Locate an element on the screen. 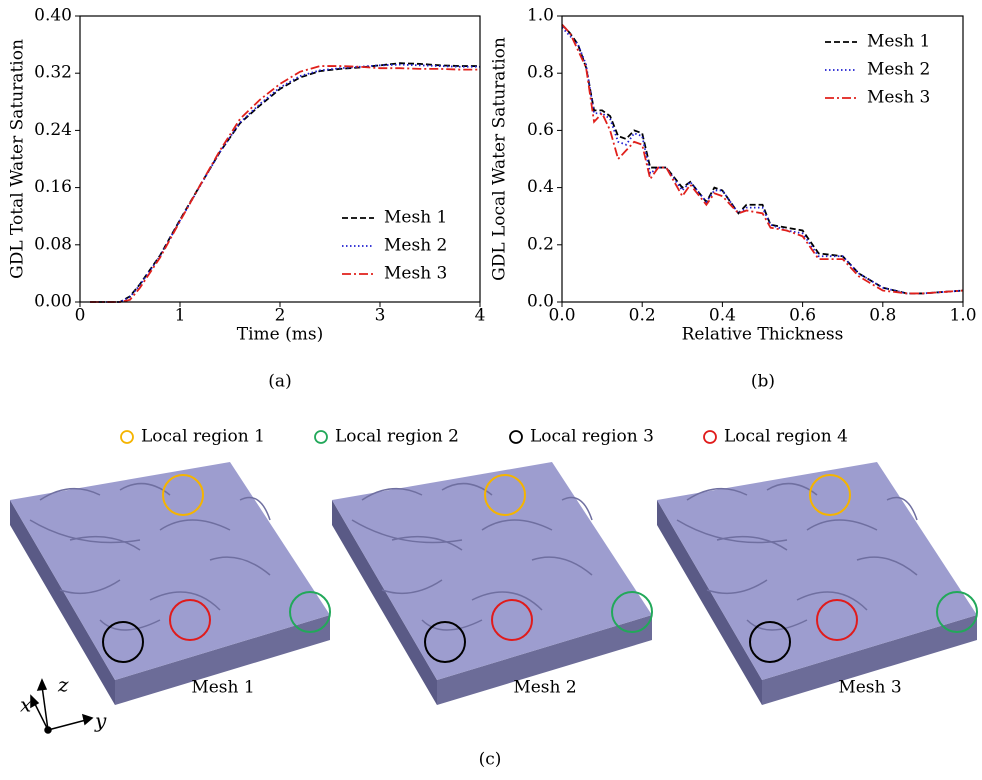 The height and width of the screenshot is (780, 982). axis-letter: z is located at coordinates (63, 685).